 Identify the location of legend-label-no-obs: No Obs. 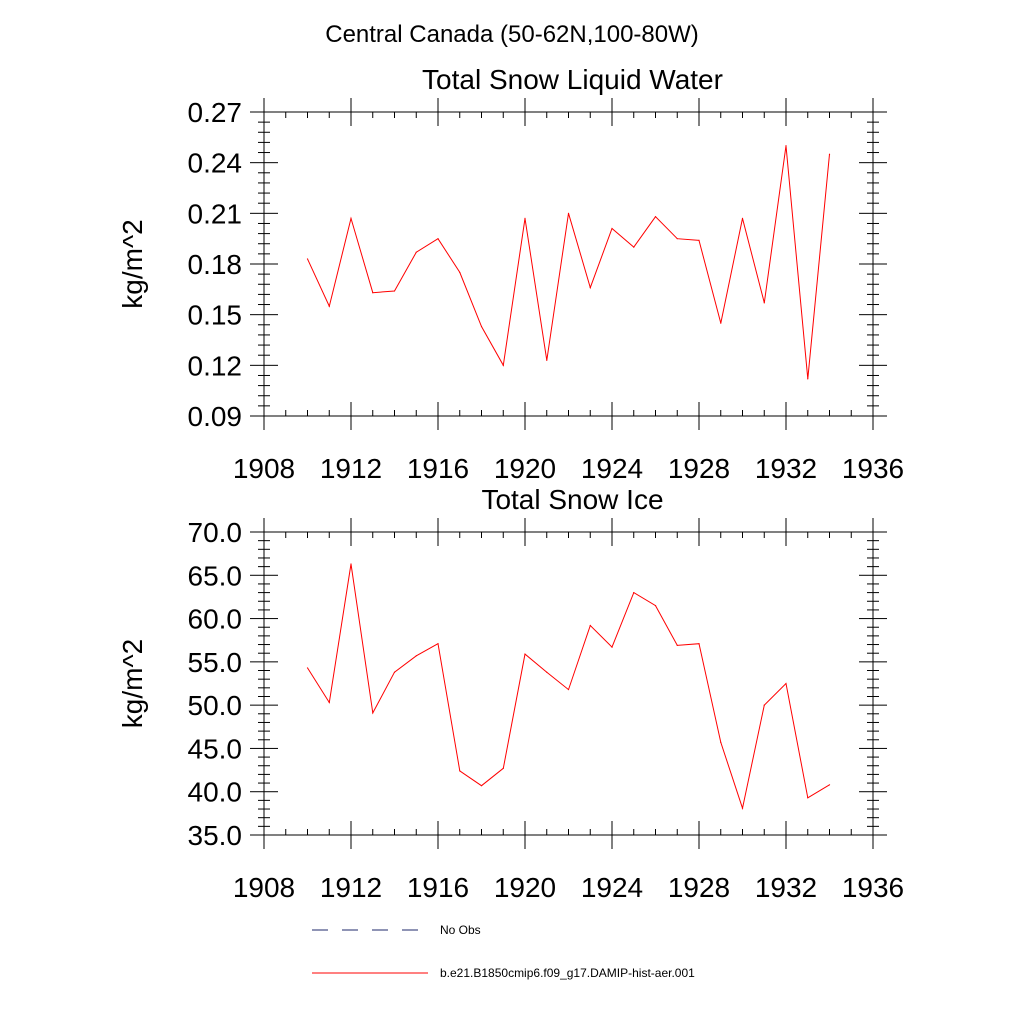
(460, 930).